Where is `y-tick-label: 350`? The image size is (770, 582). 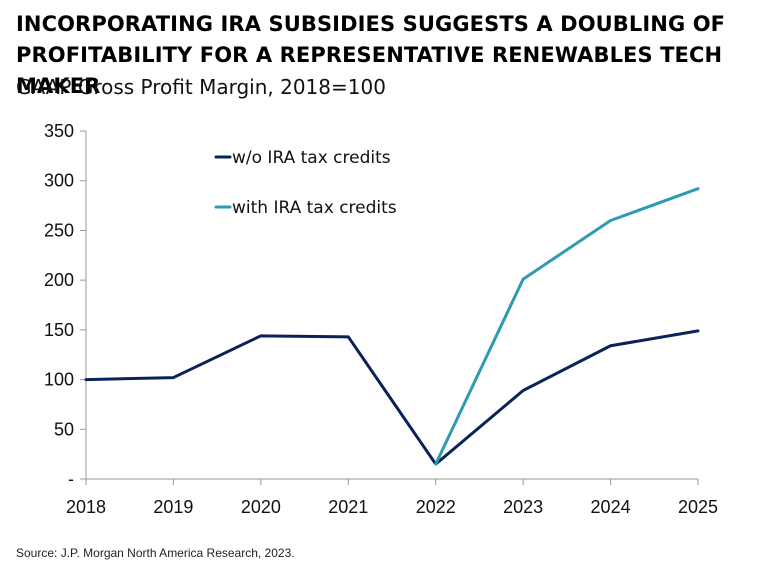 y-tick-label: 350 is located at coordinates (59, 131).